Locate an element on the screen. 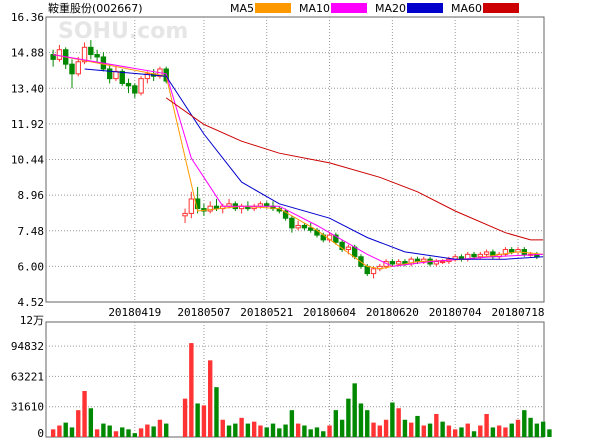 The image size is (600, 440). legend-swatch-ma20 is located at coordinates (425, 8).